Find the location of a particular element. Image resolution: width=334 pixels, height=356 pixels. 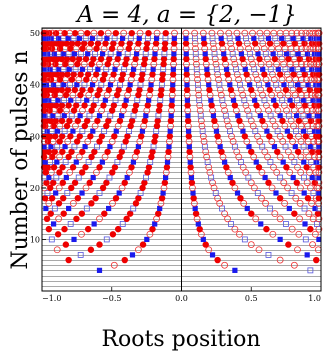

y-tick-label: 50 is located at coordinates (35, 33).